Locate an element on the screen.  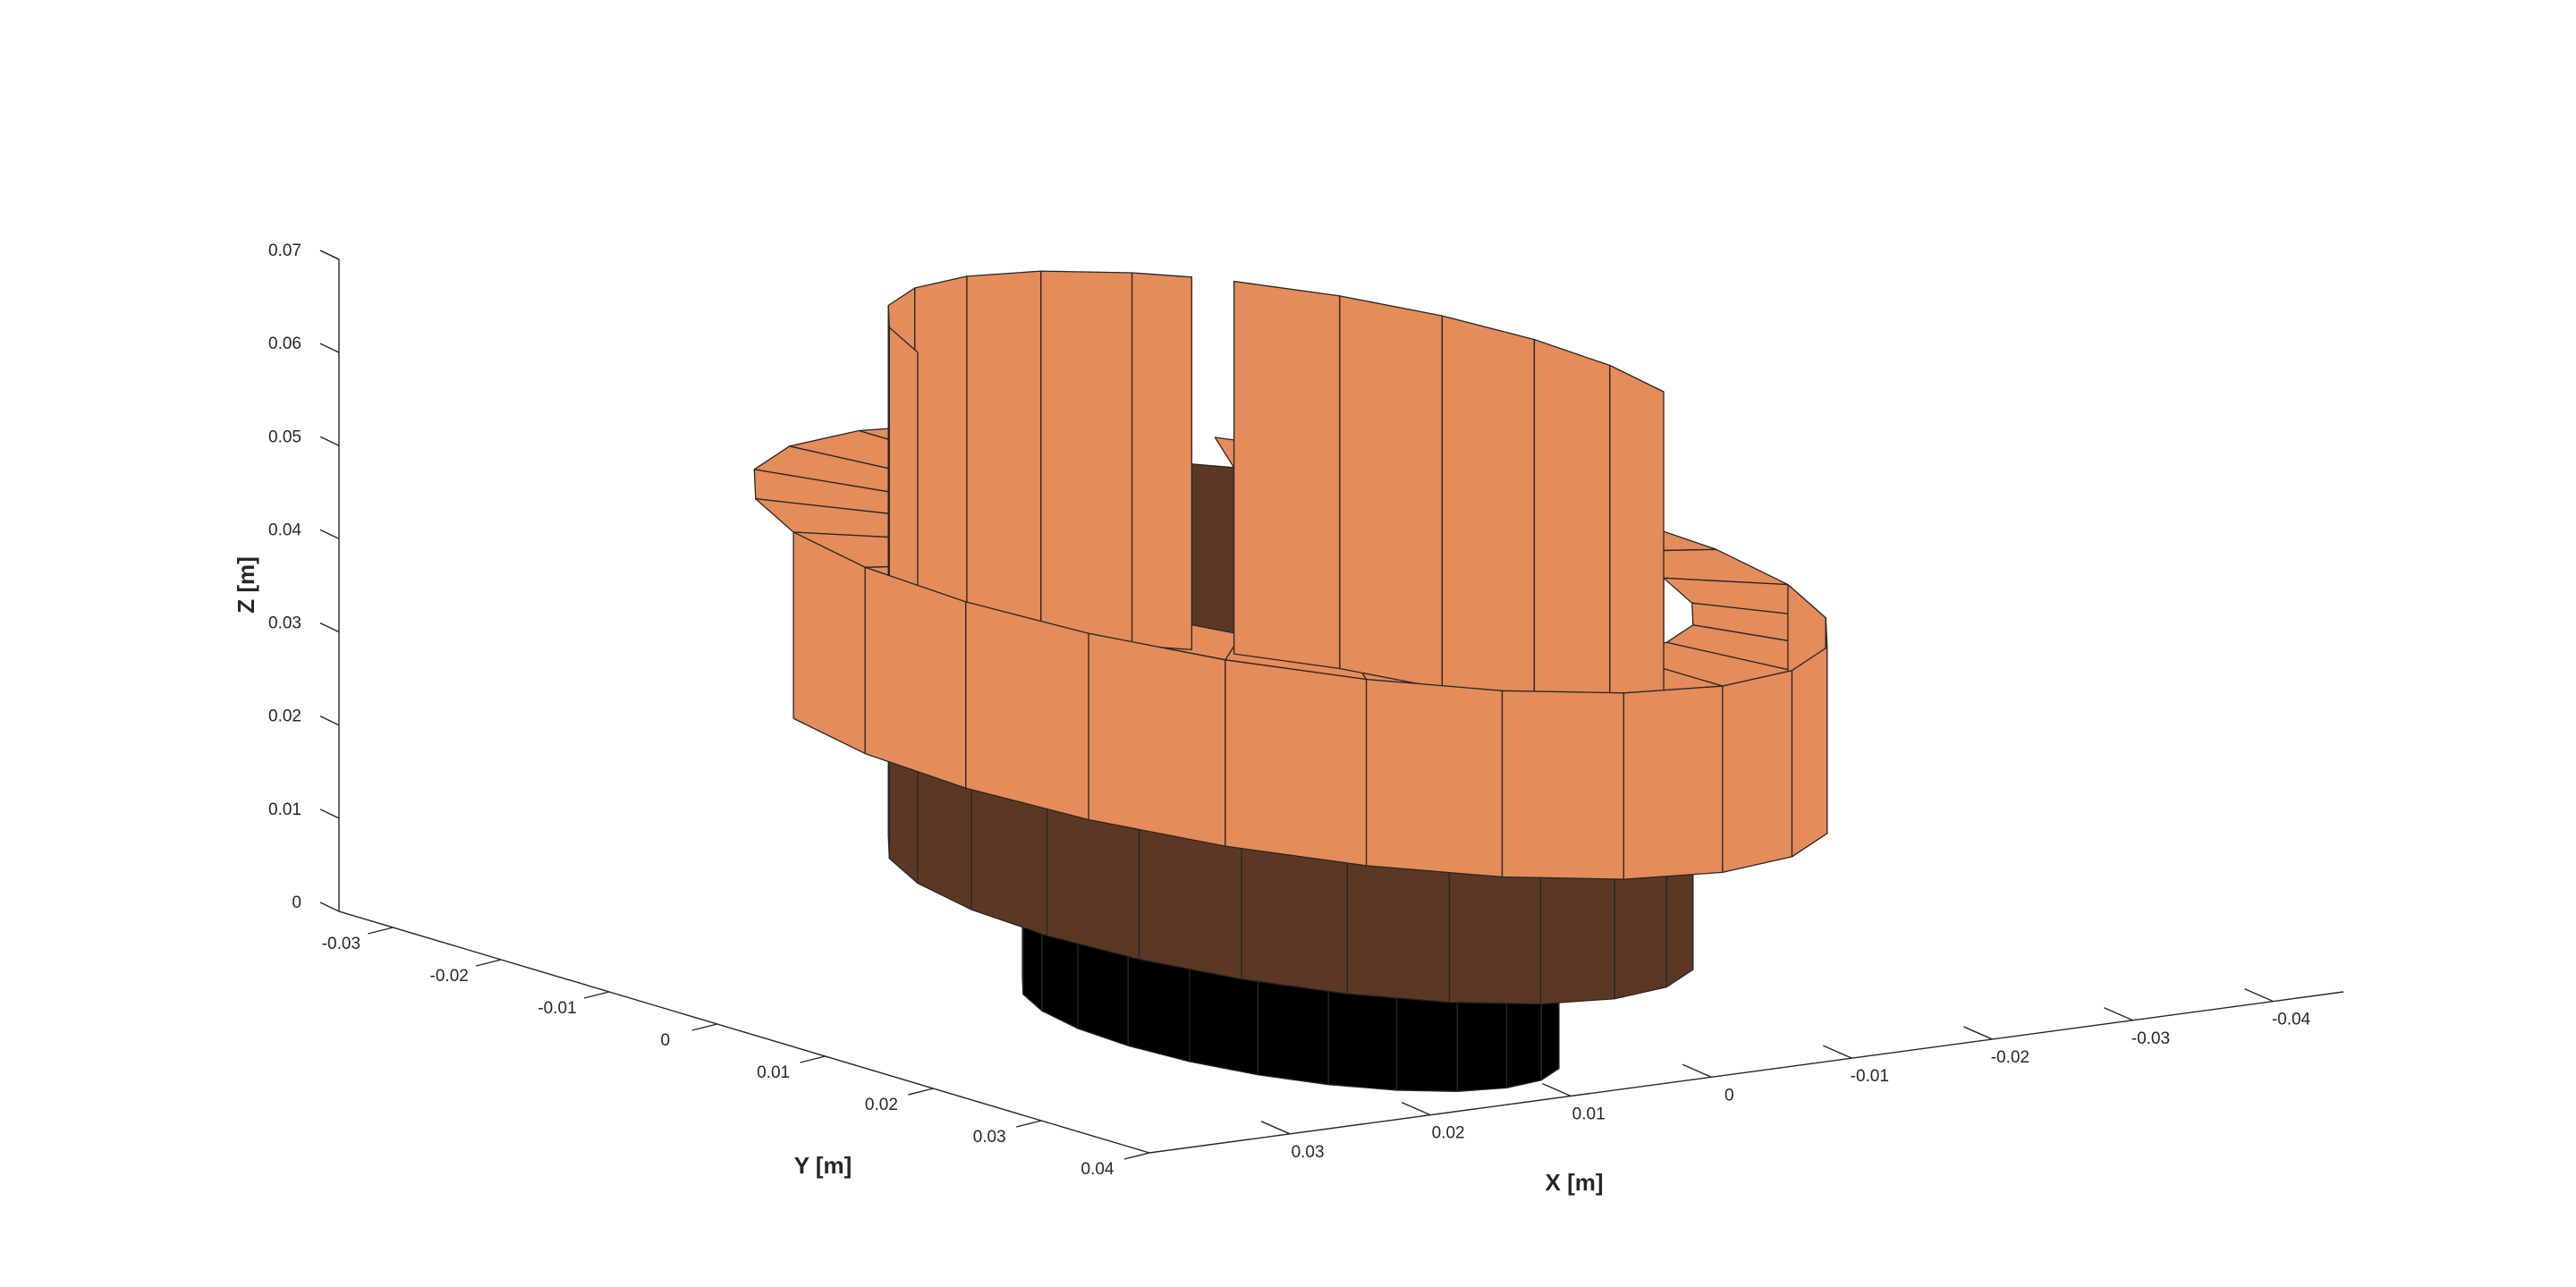
z-tick-label: 0.06 is located at coordinates (284, 343).